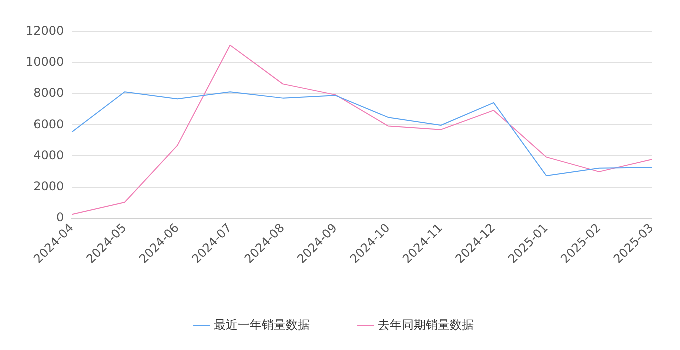  Describe the element at coordinates (262, 325) in the screenshot. I see `legend-label: 最近一年销量数据` at that location.